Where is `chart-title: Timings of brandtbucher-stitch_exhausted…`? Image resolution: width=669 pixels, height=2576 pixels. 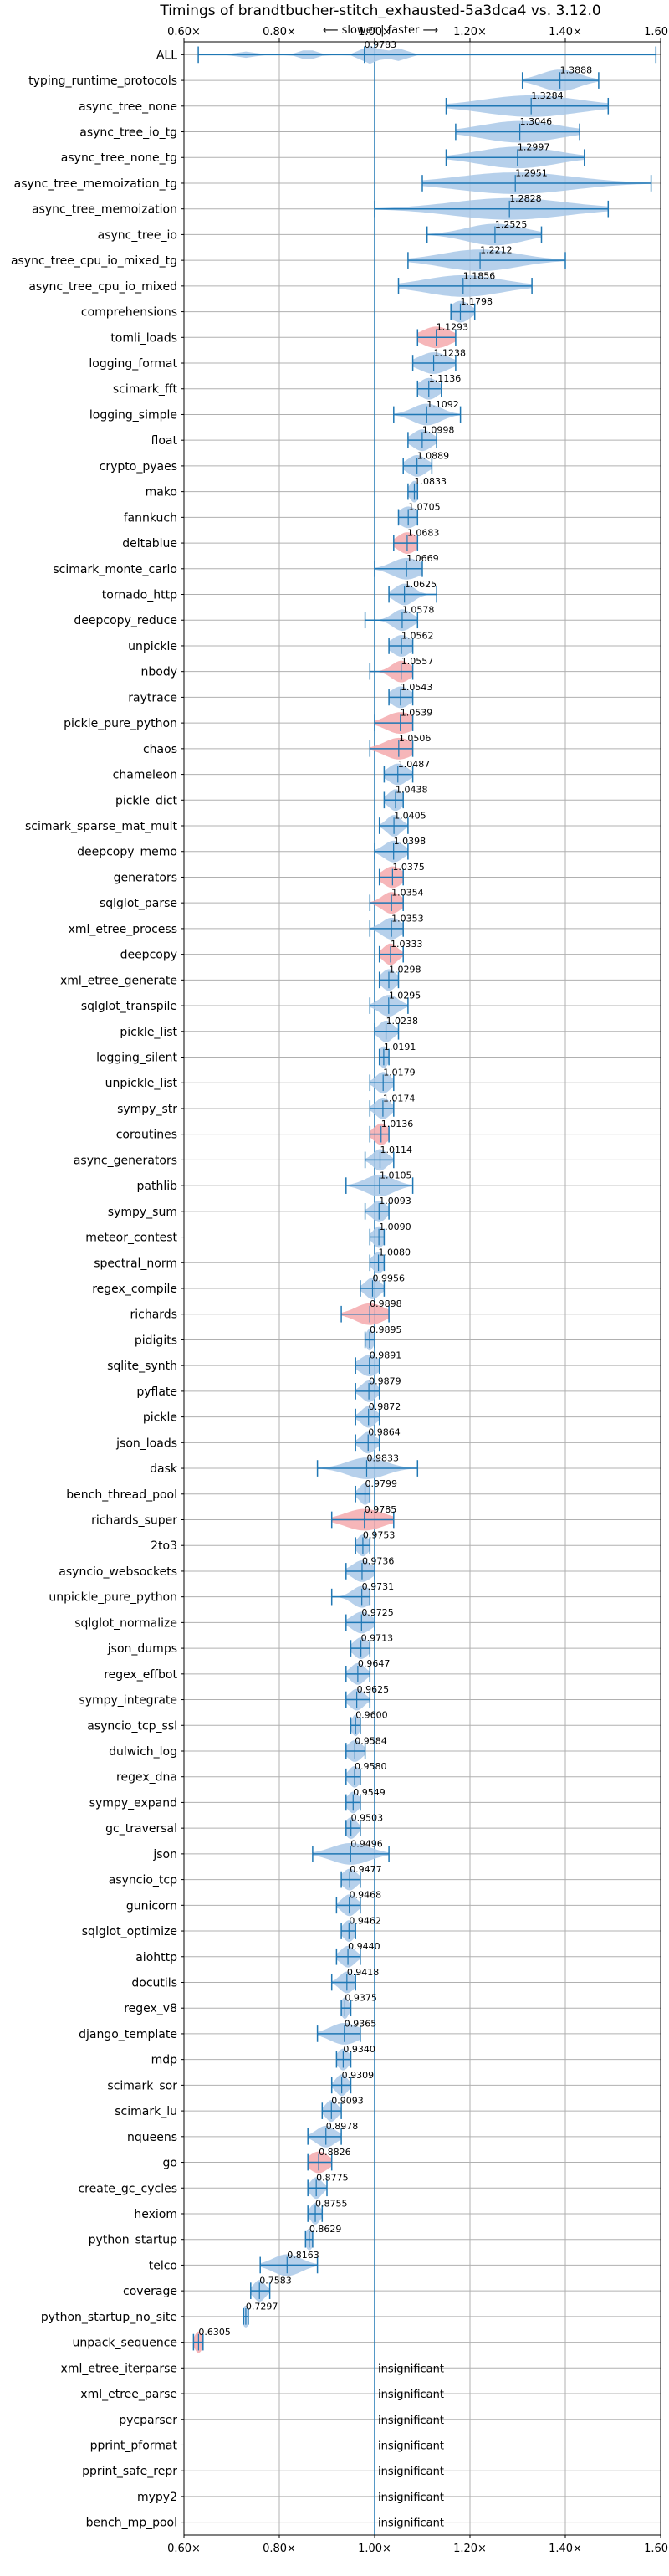
chart-title: Timings of brandtbucher-stitch_exhausted… is located at coordinates (379, 11).